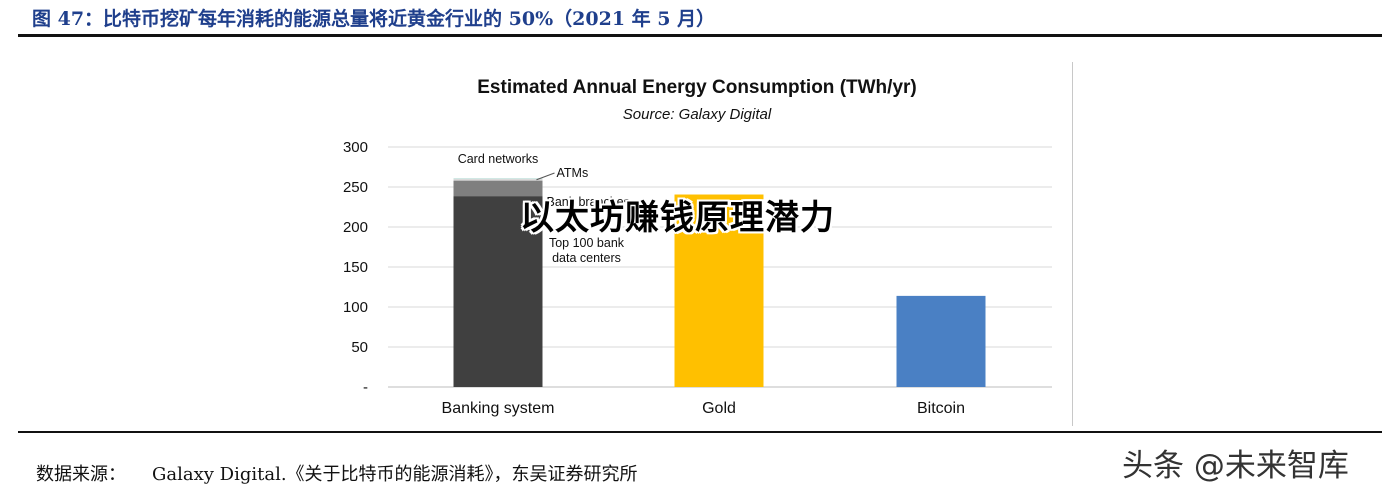  What do you see at coordinates (498, 408) in the screenshot?
I see `x-category-label: Banking system` at bounding box center [498, 408].